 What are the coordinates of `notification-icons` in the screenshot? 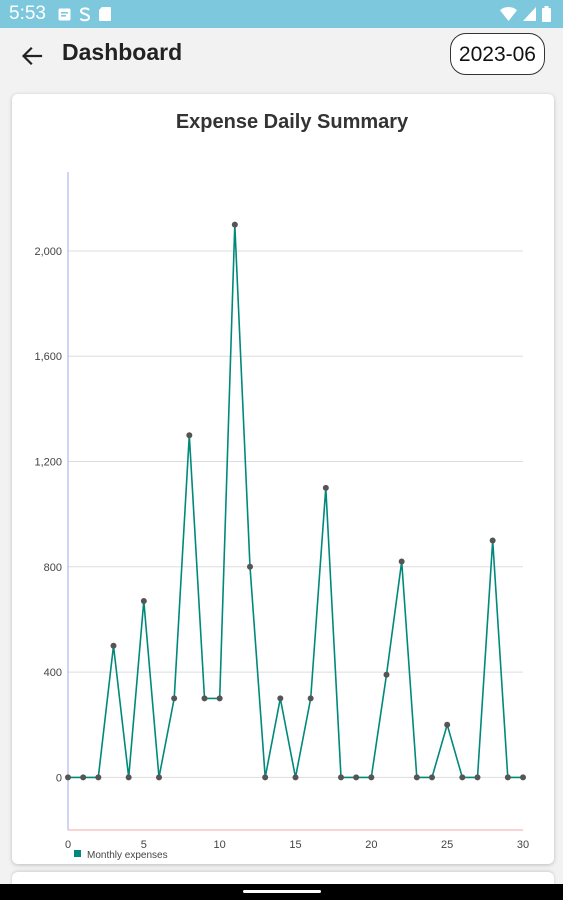 It's located at (84, 14).